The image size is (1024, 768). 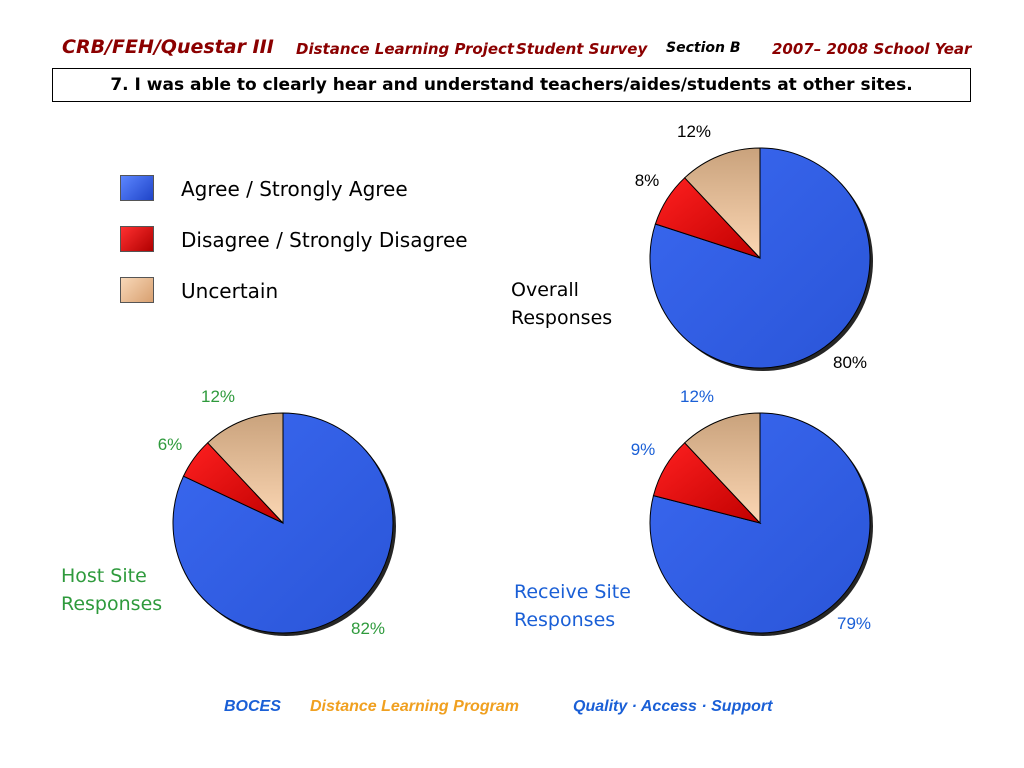 I want to click on pie-overall: 80% 8% 12% Overall Responses, so click(x=692, y=247).